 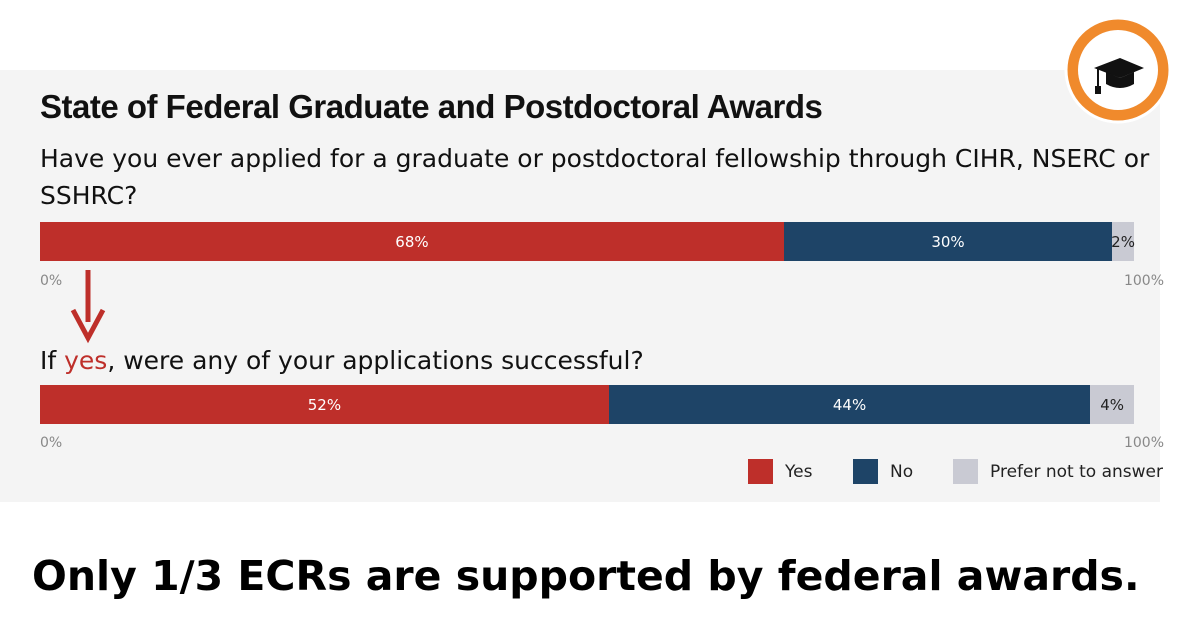 What do you see at coordinates (883, 471) in the screenshot?
I see `legend-item: No` at bounding box center [883, 471].